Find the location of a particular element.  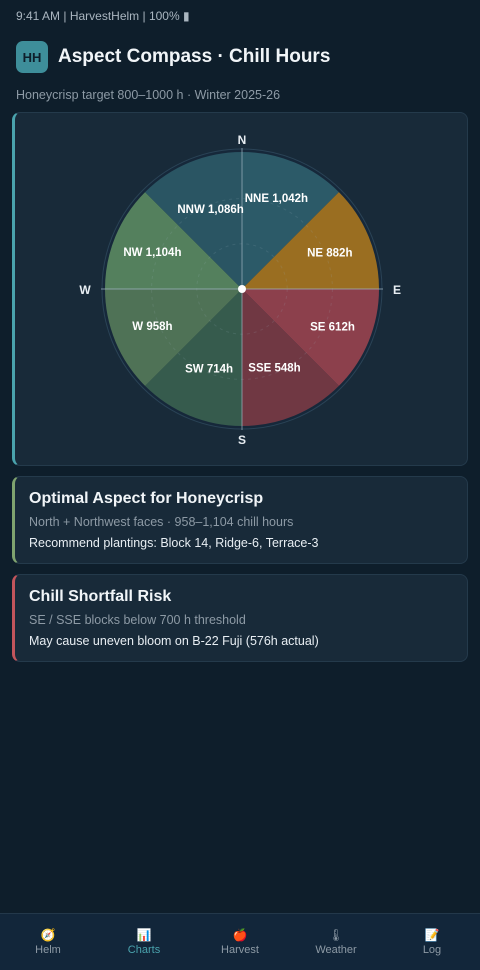

status-bar: 9:41 AM | HarvestHelm | 100% ▮ is located at coordinates (103, 16).